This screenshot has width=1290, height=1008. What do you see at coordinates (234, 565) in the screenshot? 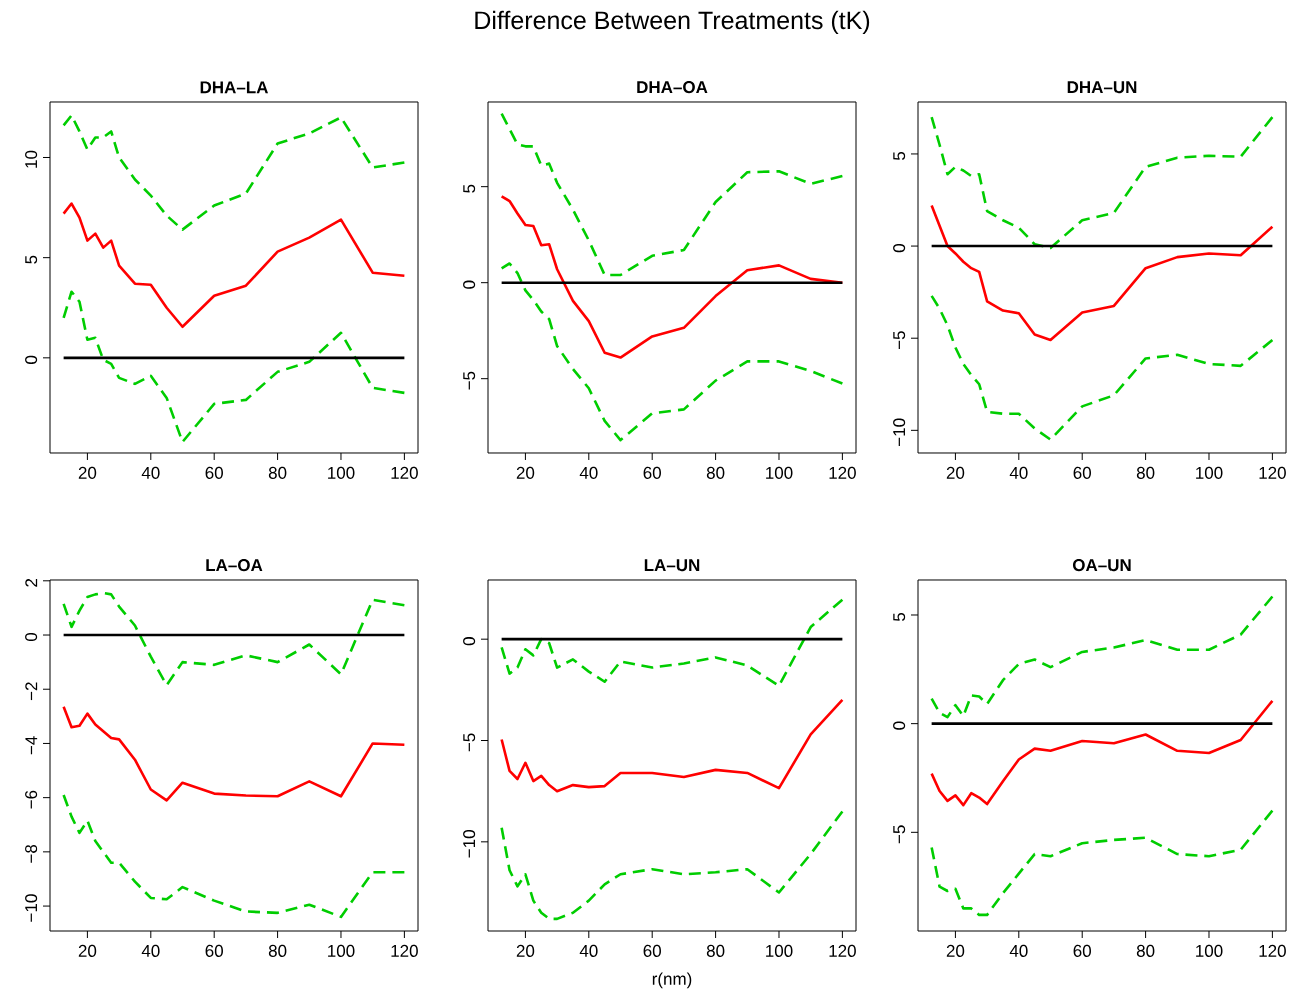
I see `chart-title: LA–OA` at bounding box center [234, 565].